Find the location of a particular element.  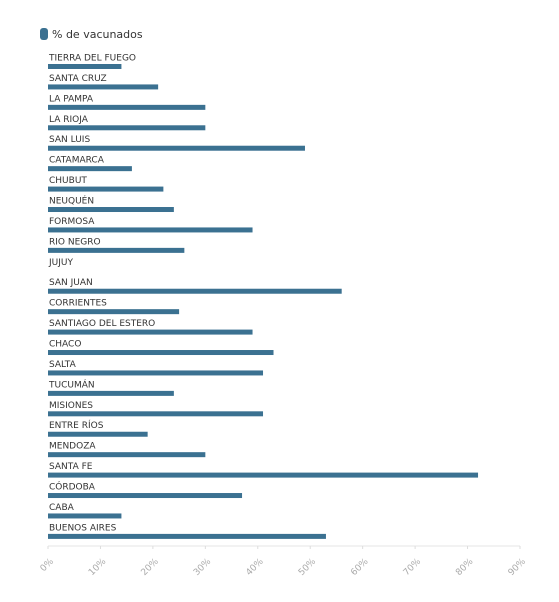

x-tick-label: 50% is located at coordinates (308, 568).